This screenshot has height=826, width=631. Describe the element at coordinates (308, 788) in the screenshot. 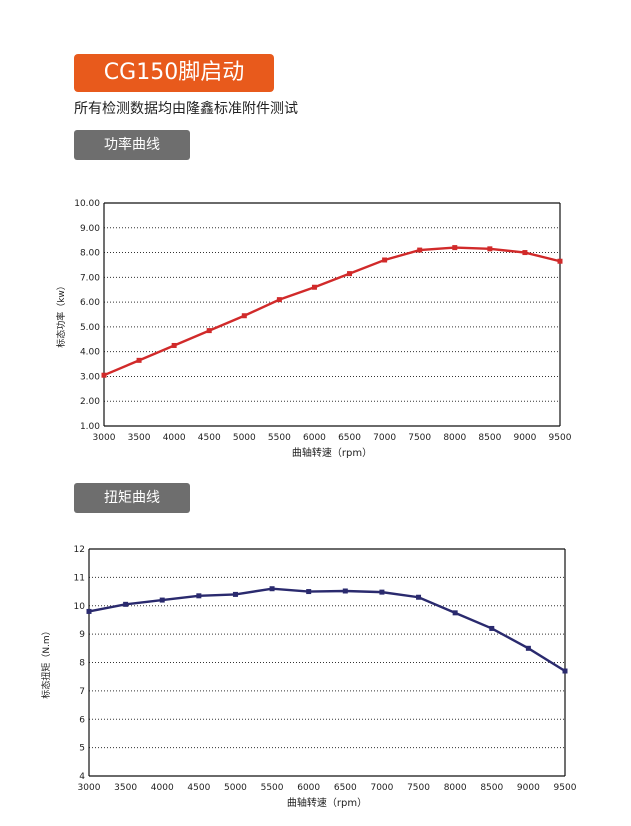

I see `torque-chart-x-tick-label: 6000` at that location.